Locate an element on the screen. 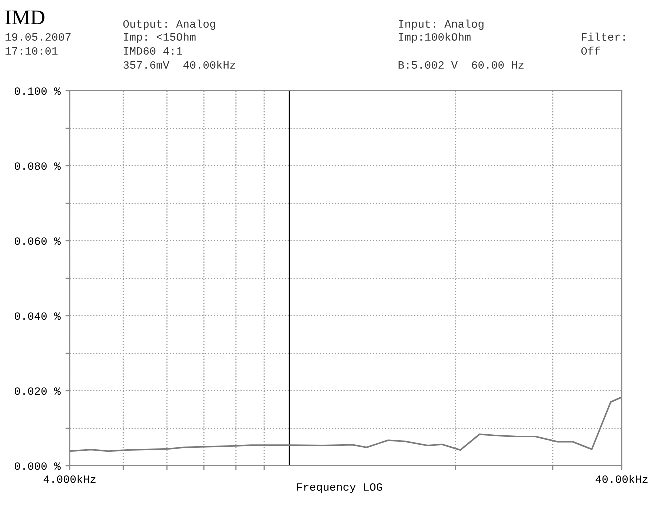  y-tick-label: 0.060 % is located at coordinates (37, 242).